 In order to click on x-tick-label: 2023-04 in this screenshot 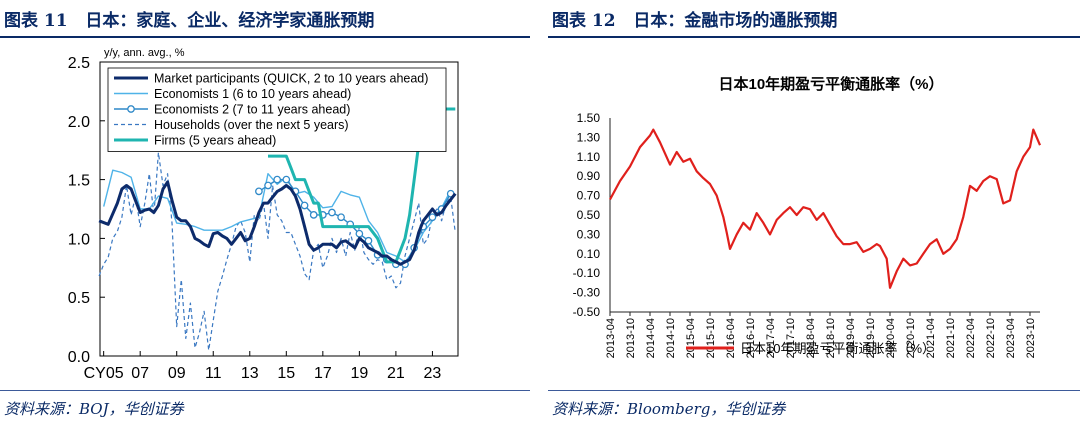, I will do `click(1011, 338)`.